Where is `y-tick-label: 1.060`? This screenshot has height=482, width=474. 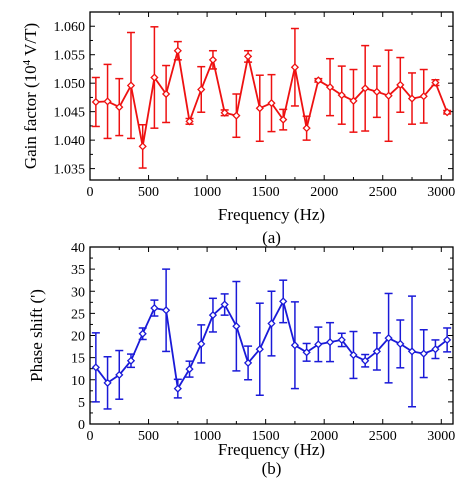
y-tick-label: 1.060 is located at coordinates (70, 27).